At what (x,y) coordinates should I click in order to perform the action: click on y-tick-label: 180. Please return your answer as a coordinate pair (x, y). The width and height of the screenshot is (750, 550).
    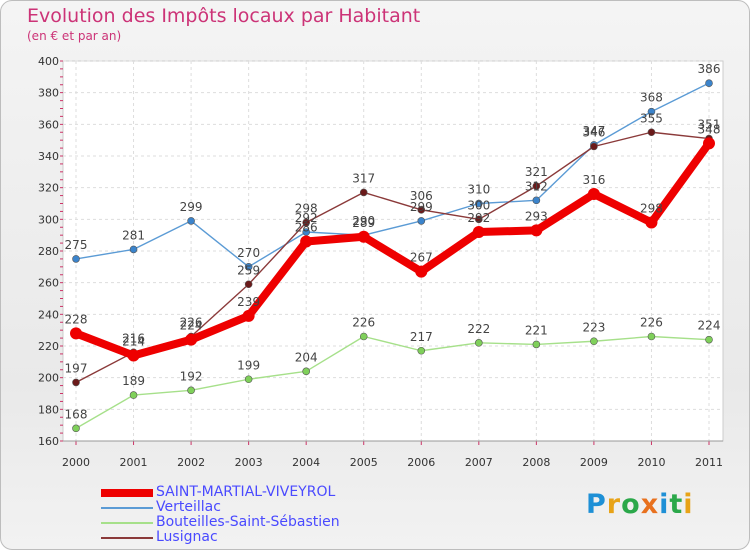
    Looking at the image, I should click on (48, 409).